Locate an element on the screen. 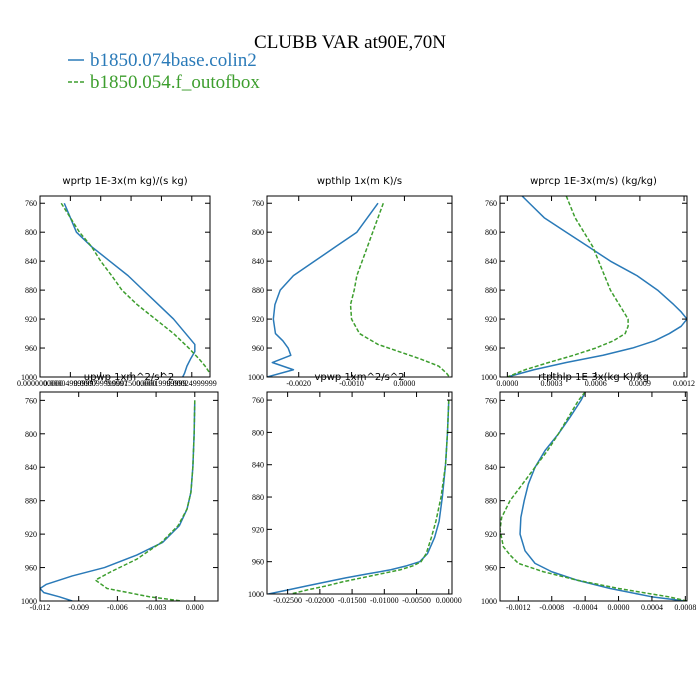 This screenshot has height=700, width=700. panel-3-xtick-label-2: 0.0006 is located at coordinates (596, 383).